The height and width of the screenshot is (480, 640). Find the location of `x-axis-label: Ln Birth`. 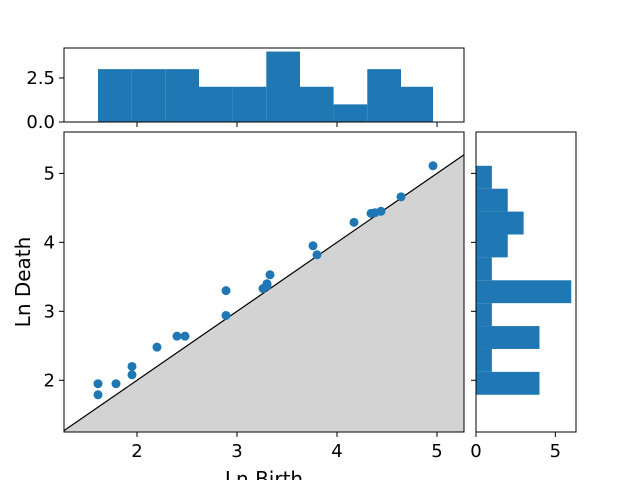

x-axis-label: Ln Birth is located at coordinates (264, 473).